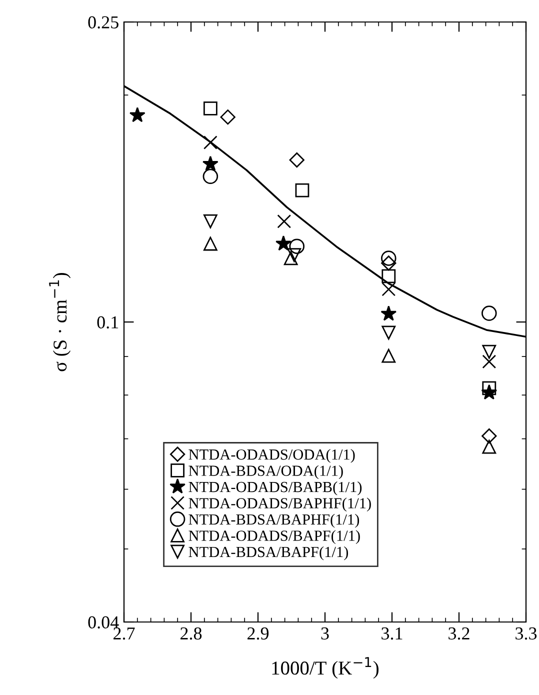  What do you see at coordinates (275, 488) in the screenshot?
I see `legend-label: NTDA-ODADS/BAPB(1/1)` at bounding box center [275, 488].